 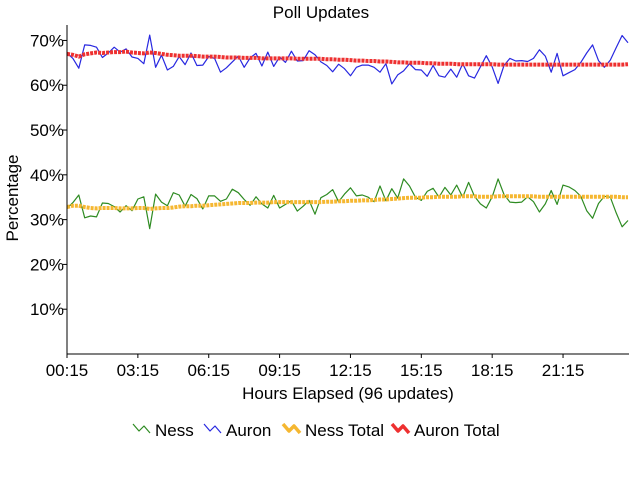 What do you see at coordinates (492, 370) in the screenshot?
I see `x-tick-label: 18:15` at bounding box center [492, 370].